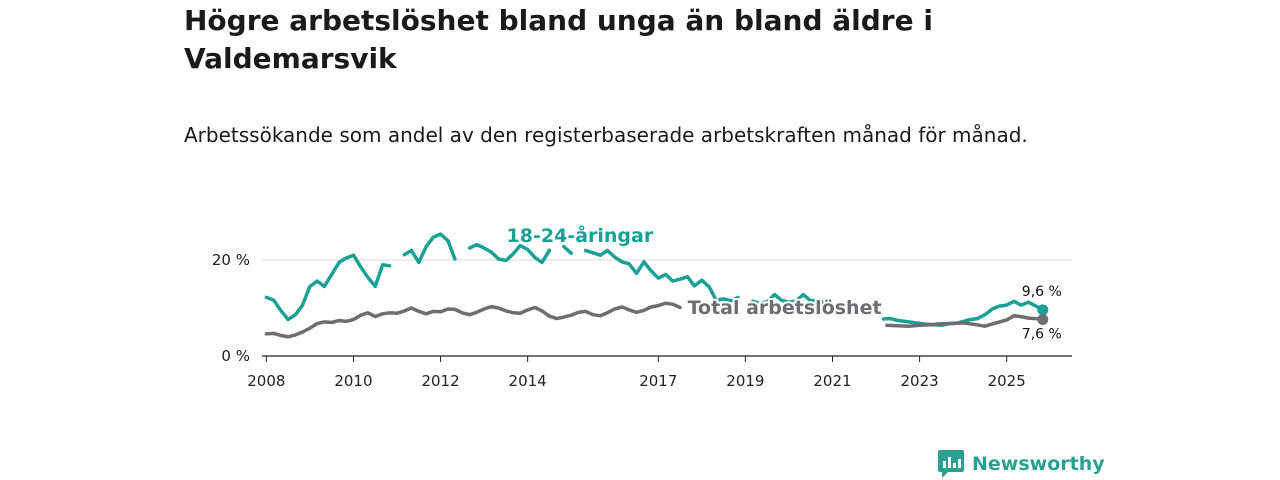 The height and width of the screenshot is (480, 1280). Describe the element at coordinates (1042, 335) in the screenshot. I see `end-value-label-total: 7,6 %` at that location.